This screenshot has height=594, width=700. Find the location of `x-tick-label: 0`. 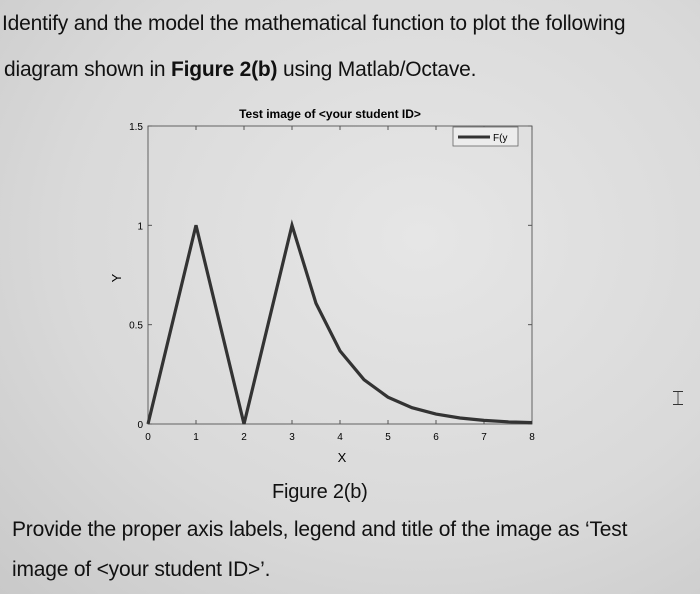

x-tick-label: 0 is located at coordinates (148, 437).